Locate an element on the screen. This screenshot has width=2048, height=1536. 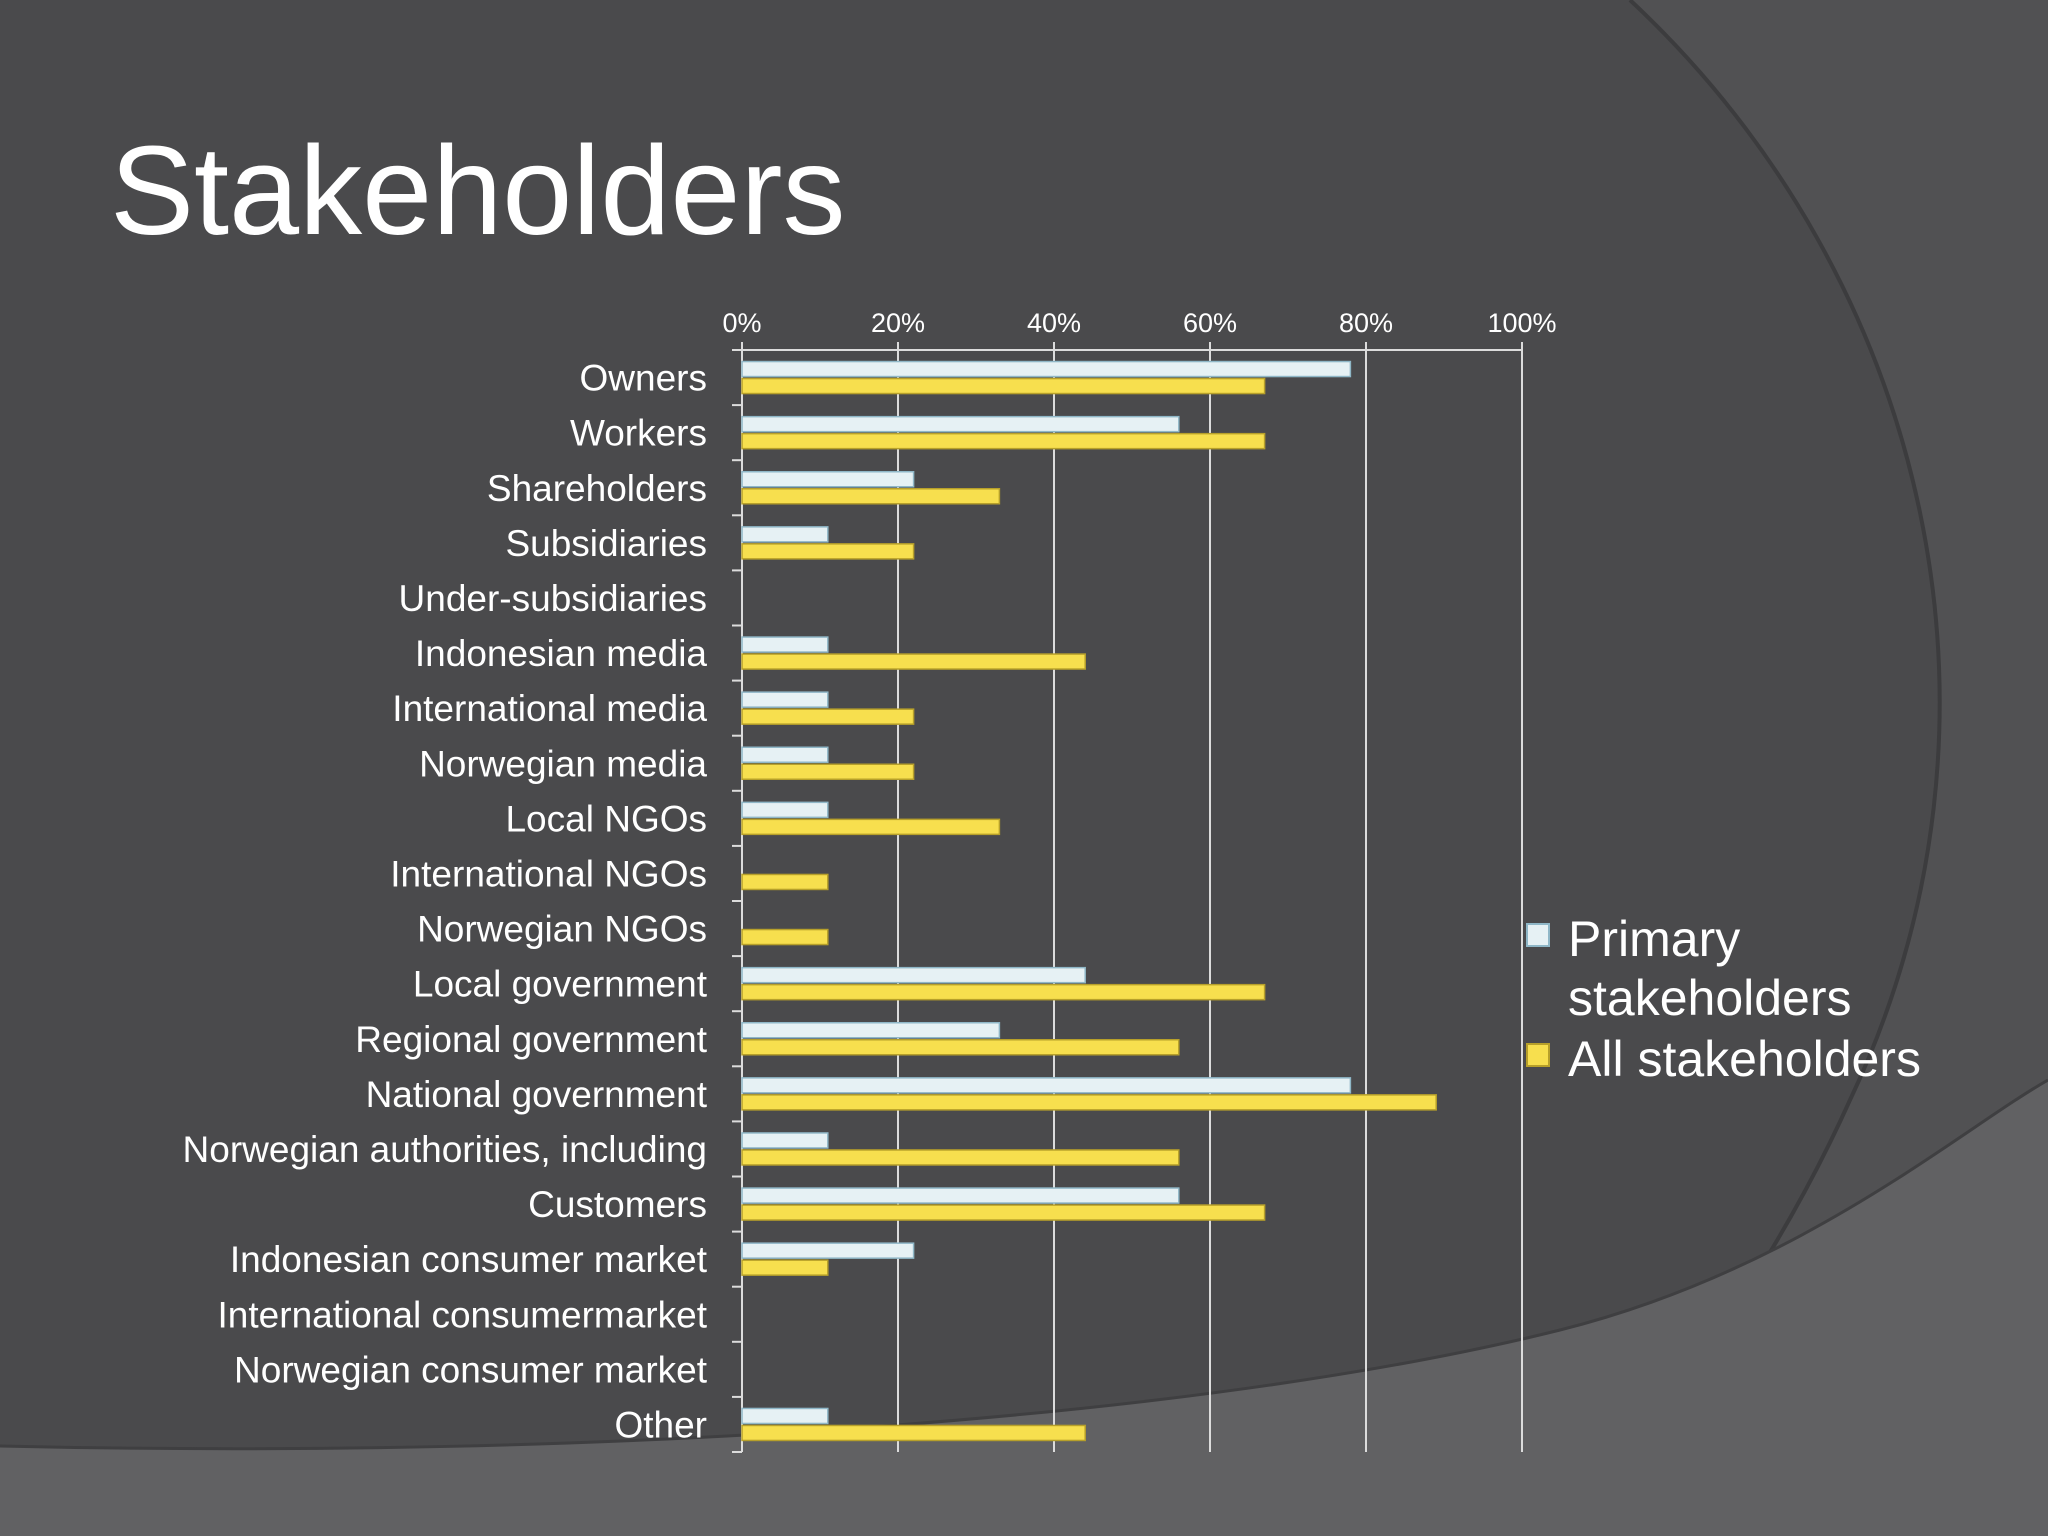
category-label: Norwegian media is located at coordinates (563, 763).